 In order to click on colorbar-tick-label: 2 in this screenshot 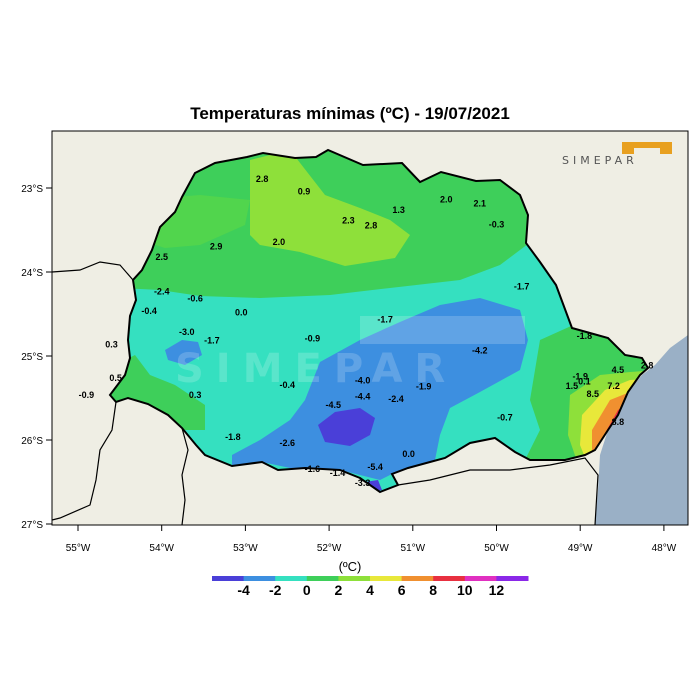, I will do `click(338, 590)`.